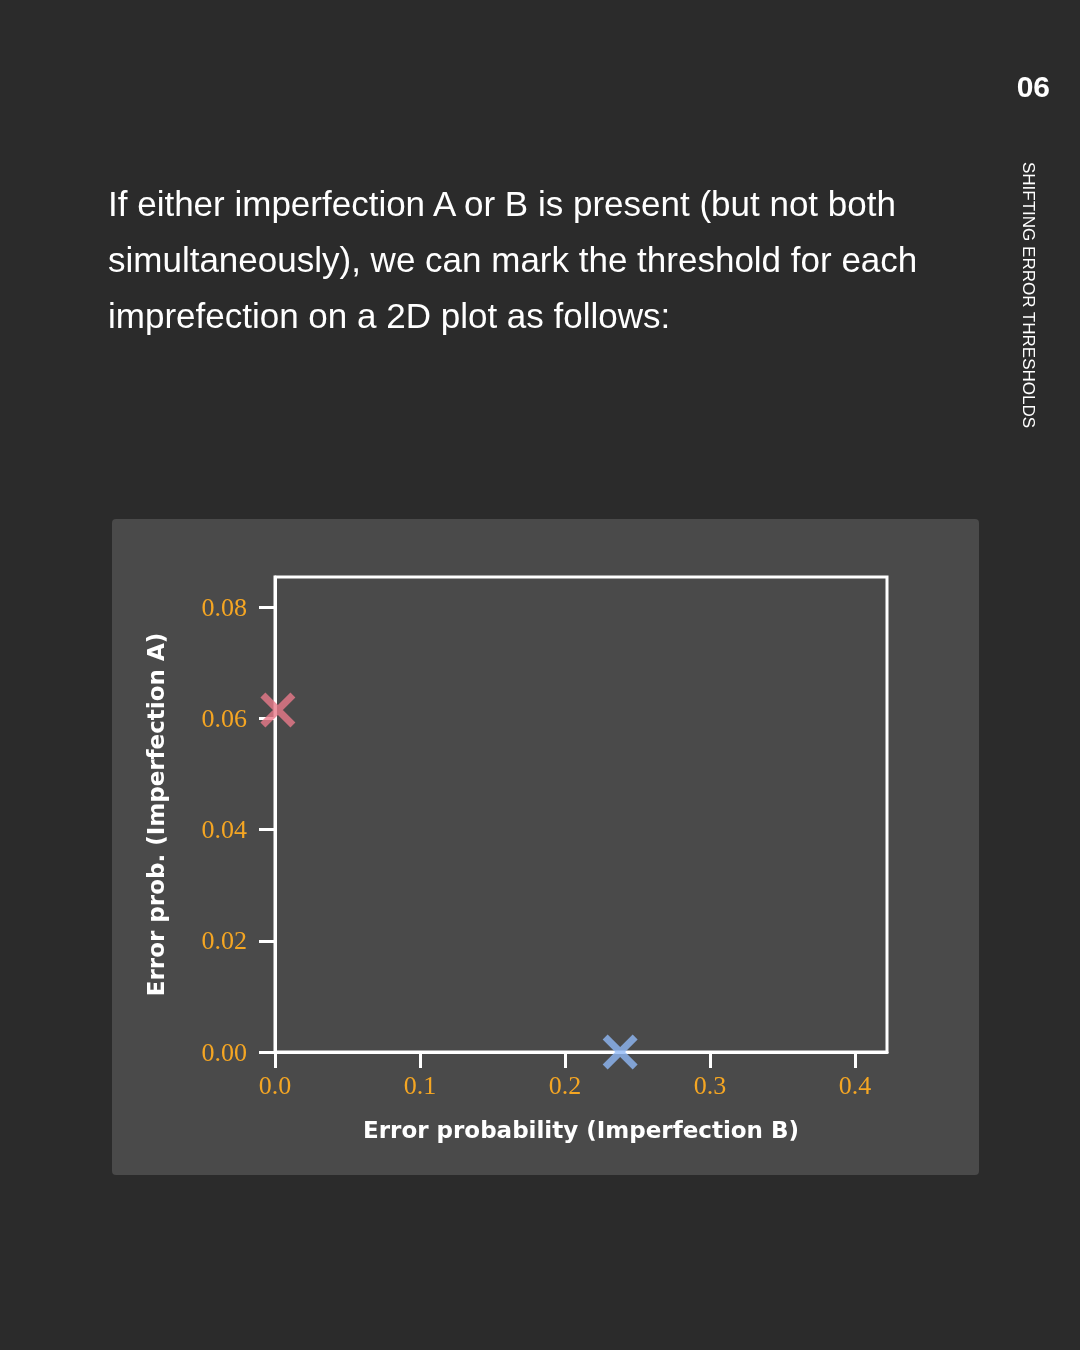 The image size is (1080, 1350). I want to click on y-tick-label: 0.00, so click(224, 1052).